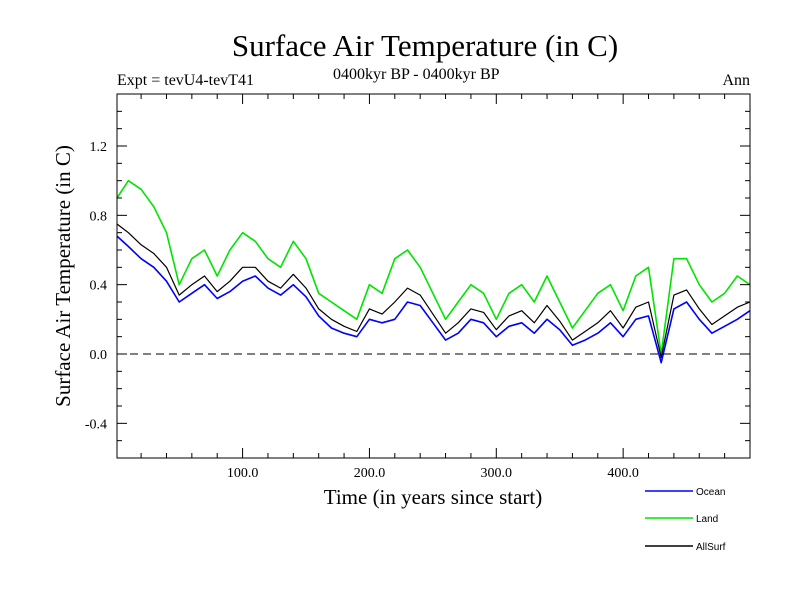 The height and width of the screenshot is (600, 800). Describe the element at coordinates (99, 355) in the screenshot. I see `y-tick-label: 0.0` at that location.